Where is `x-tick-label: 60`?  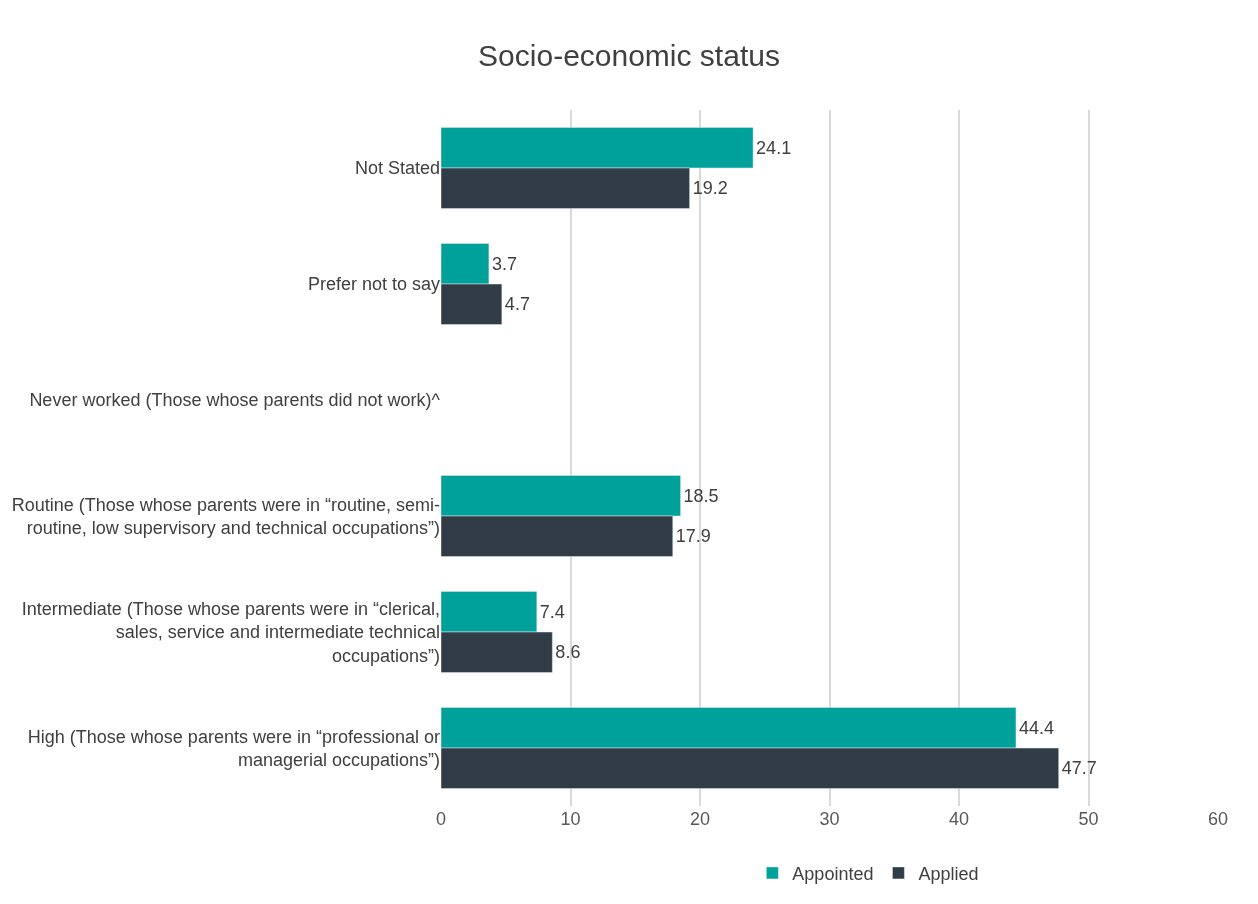
x-tick-label: 60 is located at coordinates (1218, 819).